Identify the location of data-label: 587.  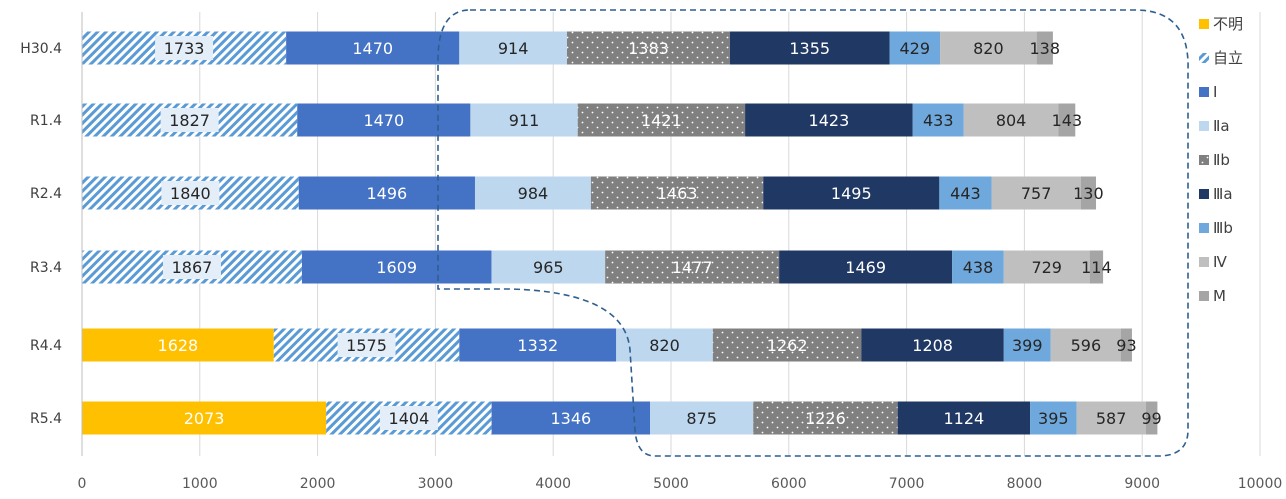
(1111, 418).